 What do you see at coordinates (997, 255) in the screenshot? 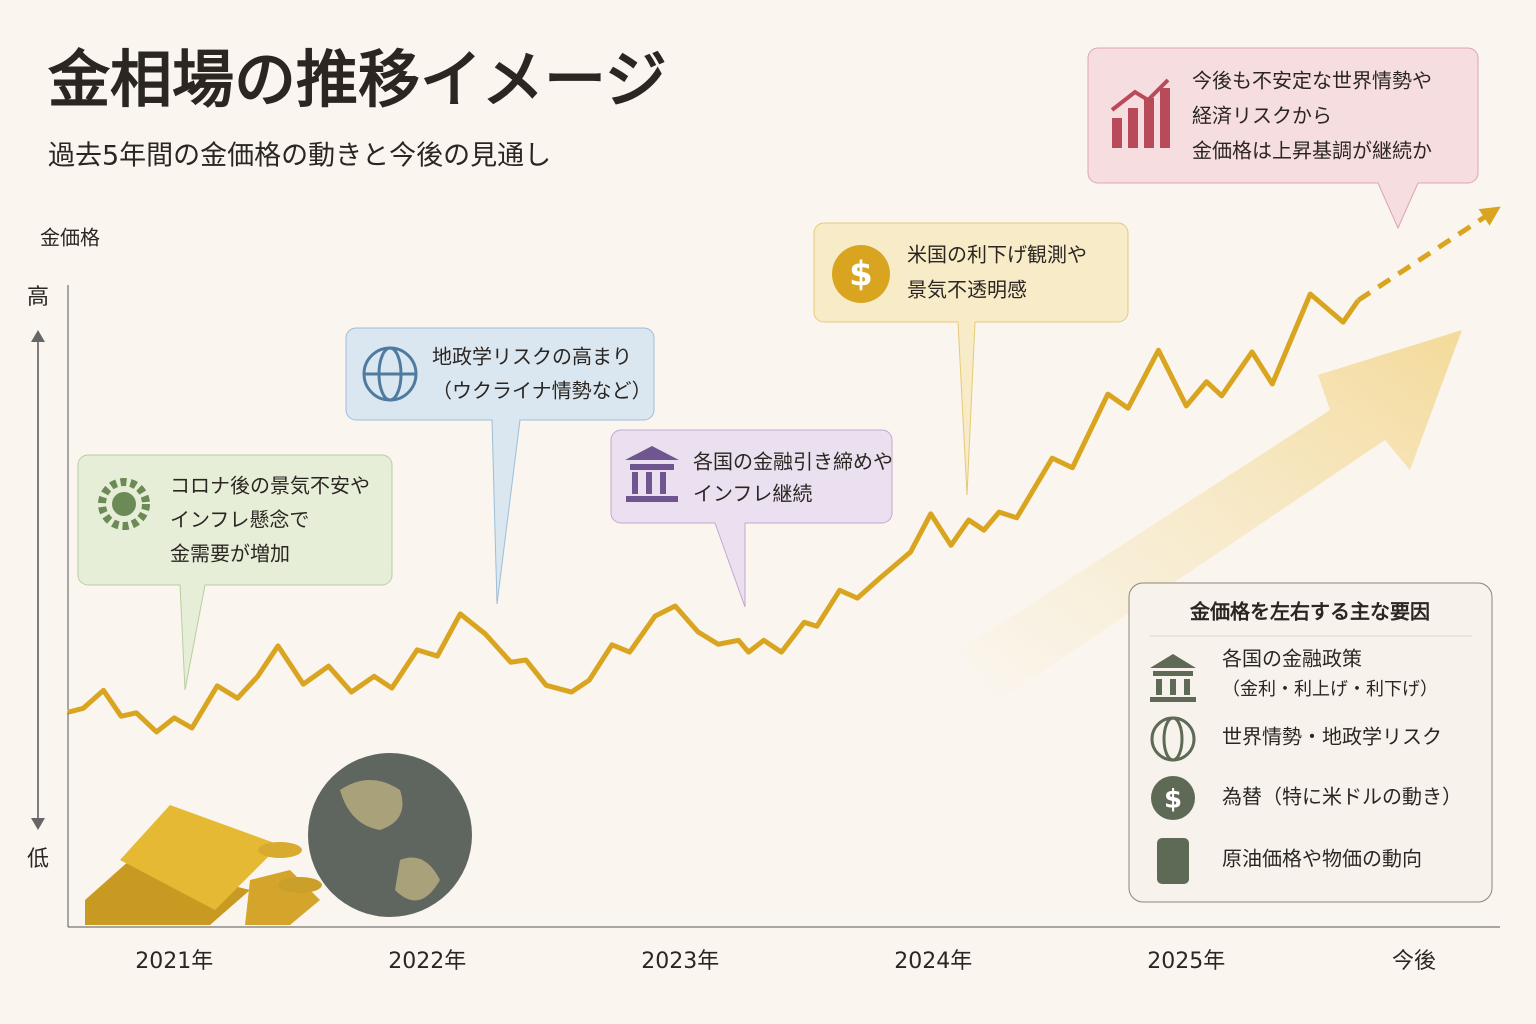
I see `callout-text: 米国の利下げ観測や` at bounding box center [997, 255].